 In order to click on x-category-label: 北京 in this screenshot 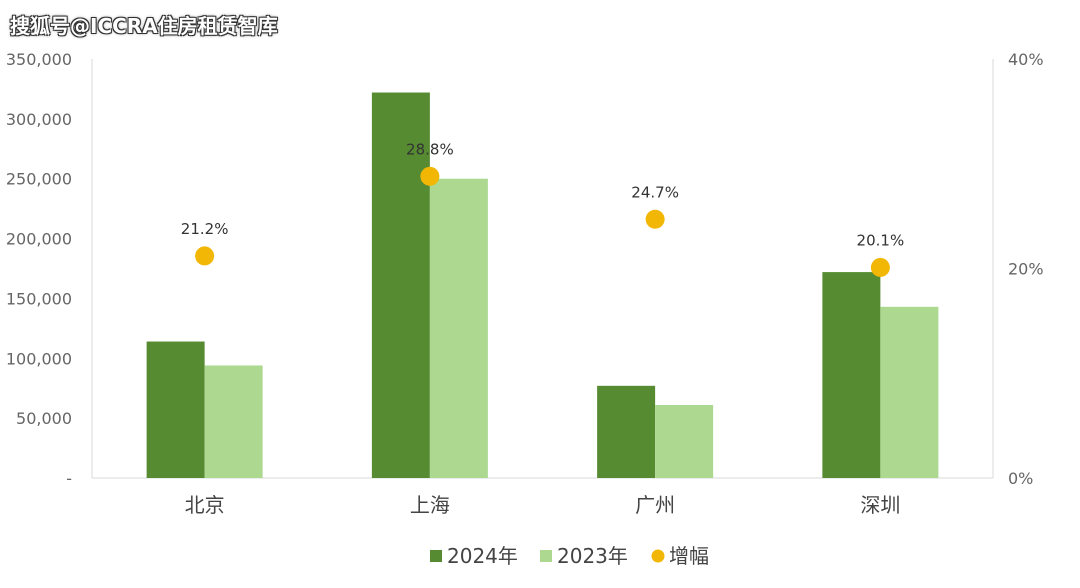, I will do `click(205, 505)`.